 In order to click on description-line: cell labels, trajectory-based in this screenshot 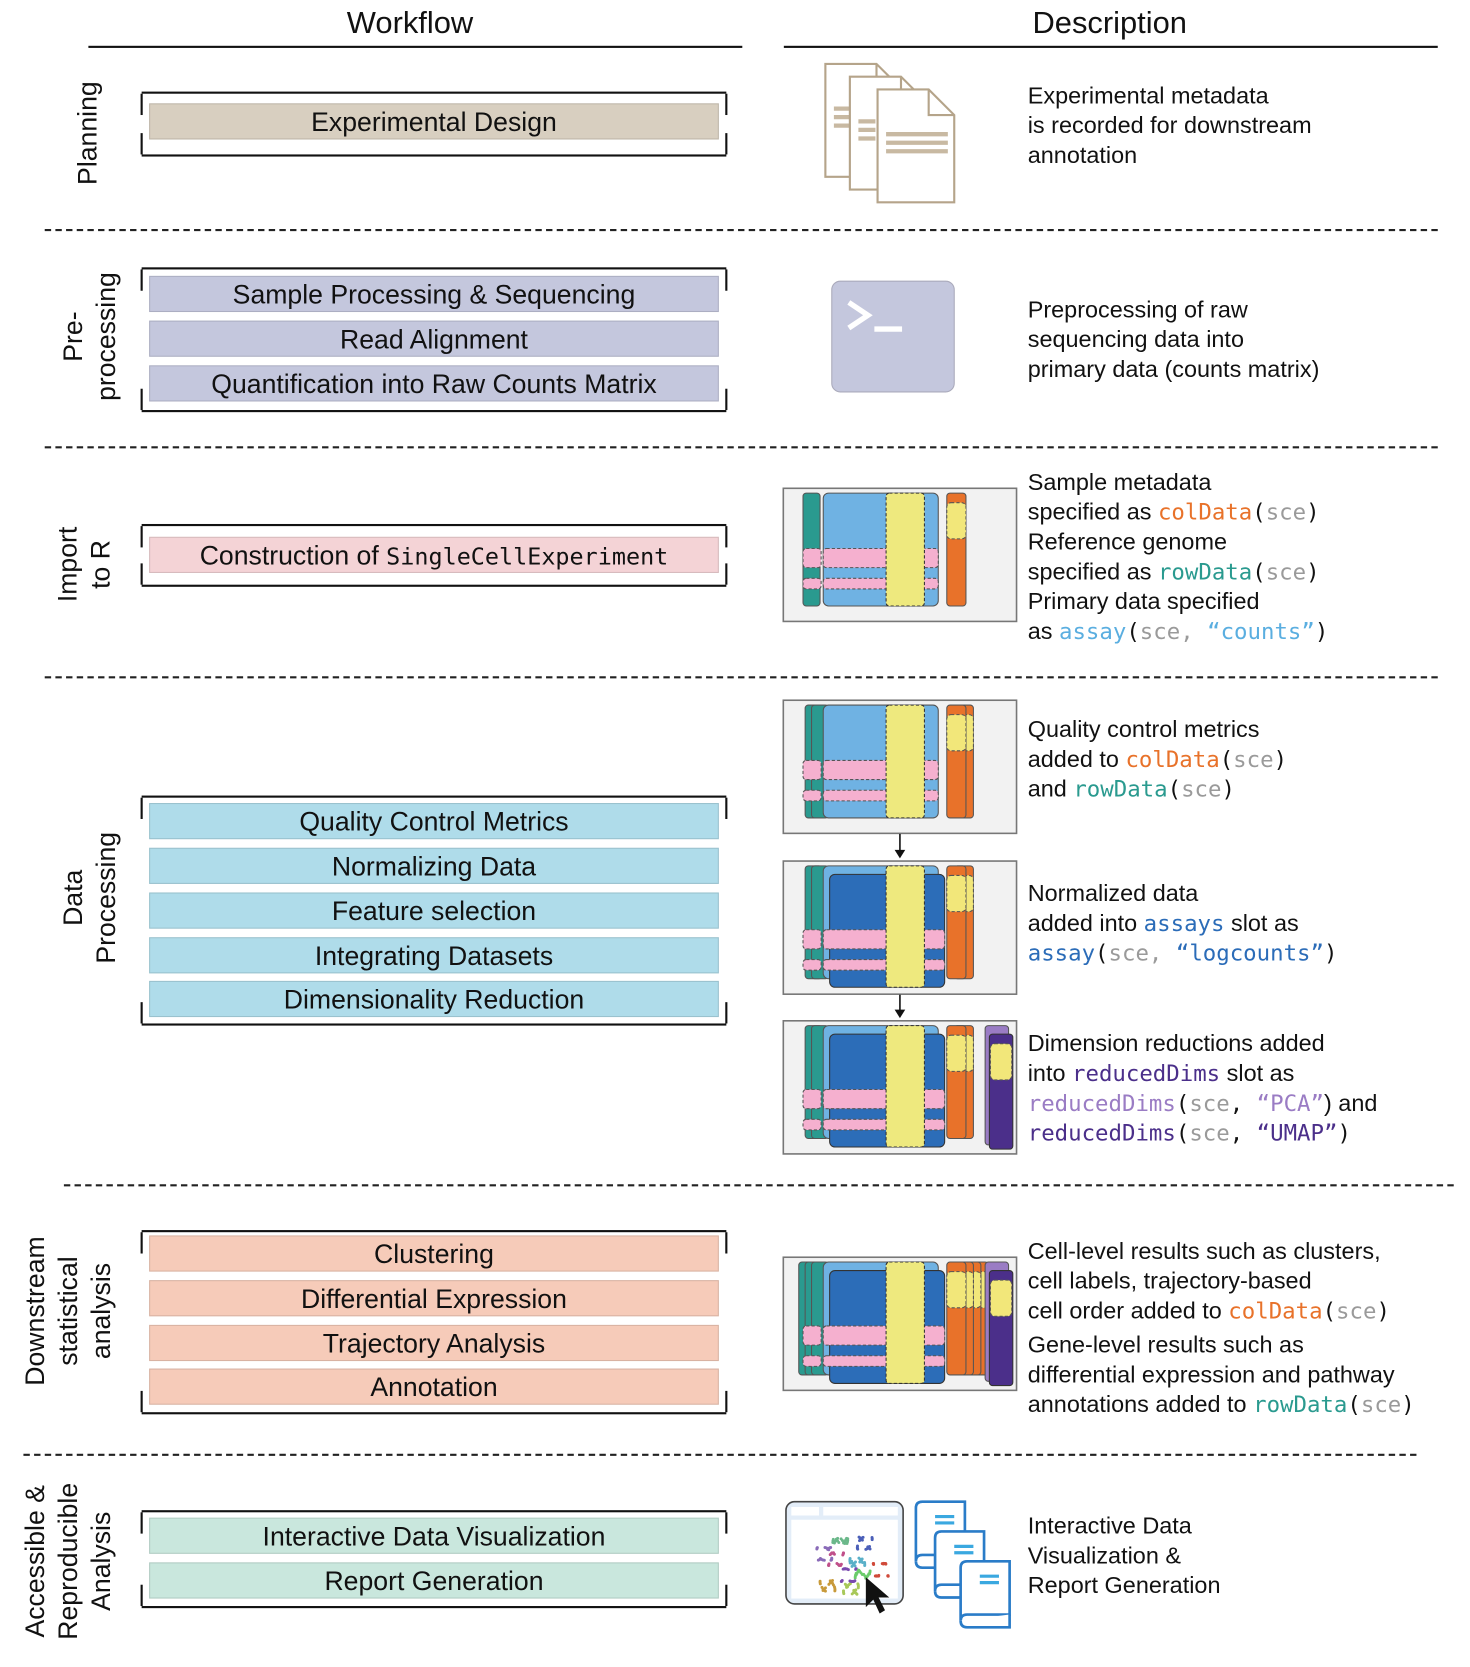, I will do `click(1221, 1281)`.